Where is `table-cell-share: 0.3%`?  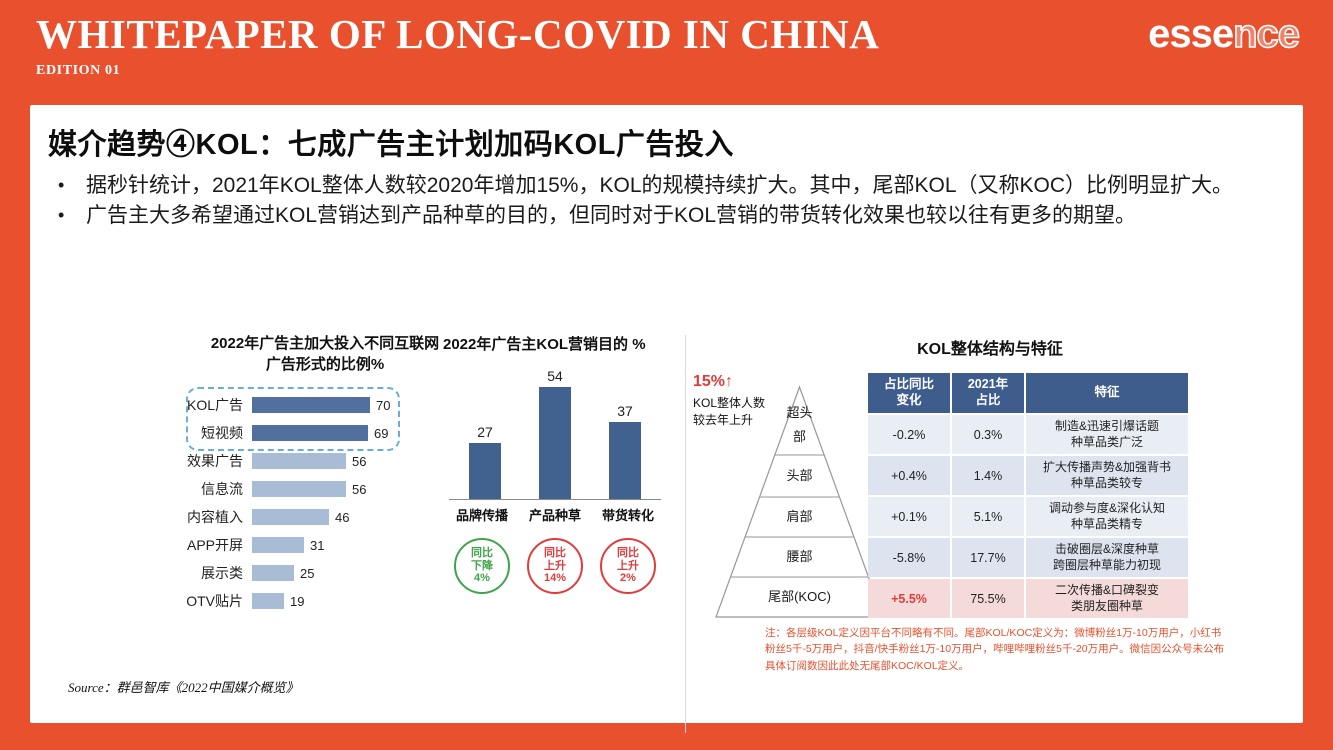 table-cell-share: 0.3% is located at coordinates (988, 434).